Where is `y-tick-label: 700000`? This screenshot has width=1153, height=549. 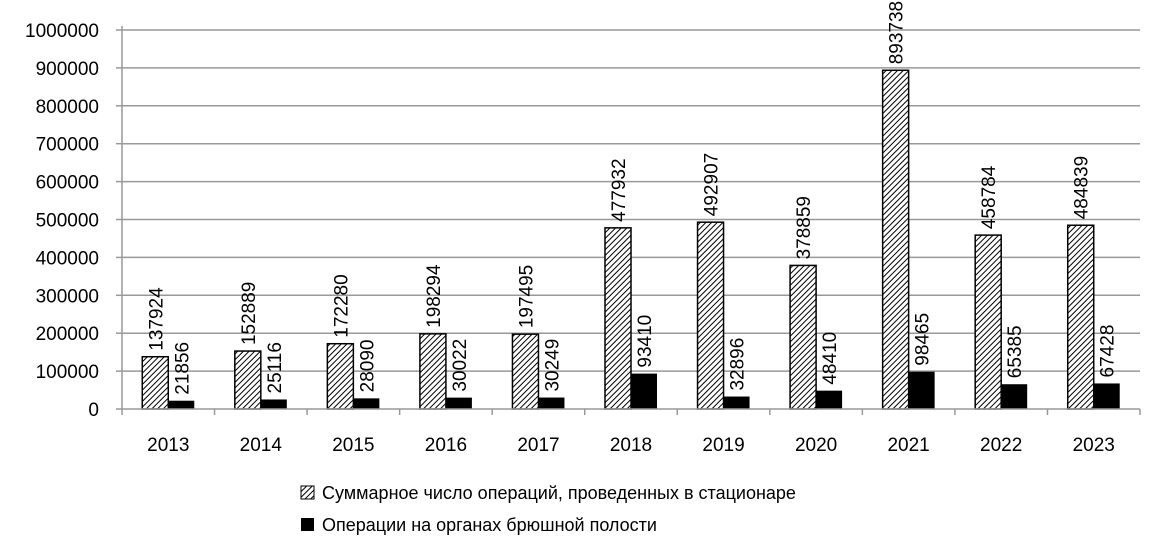
y-tick-label: 700000 is located at coordinates (67, 145).